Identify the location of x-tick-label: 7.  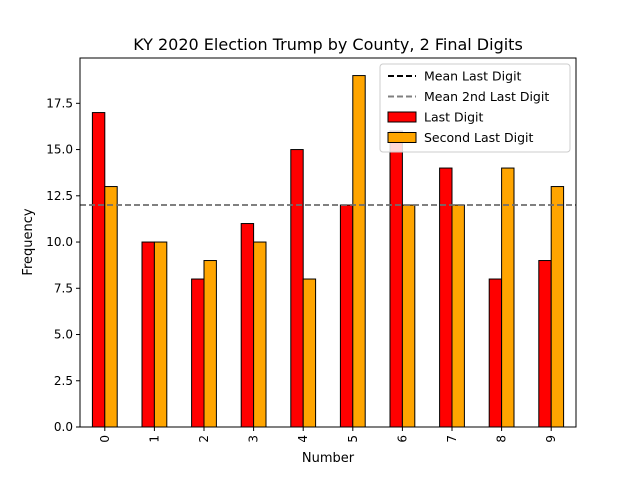
(452, 439).